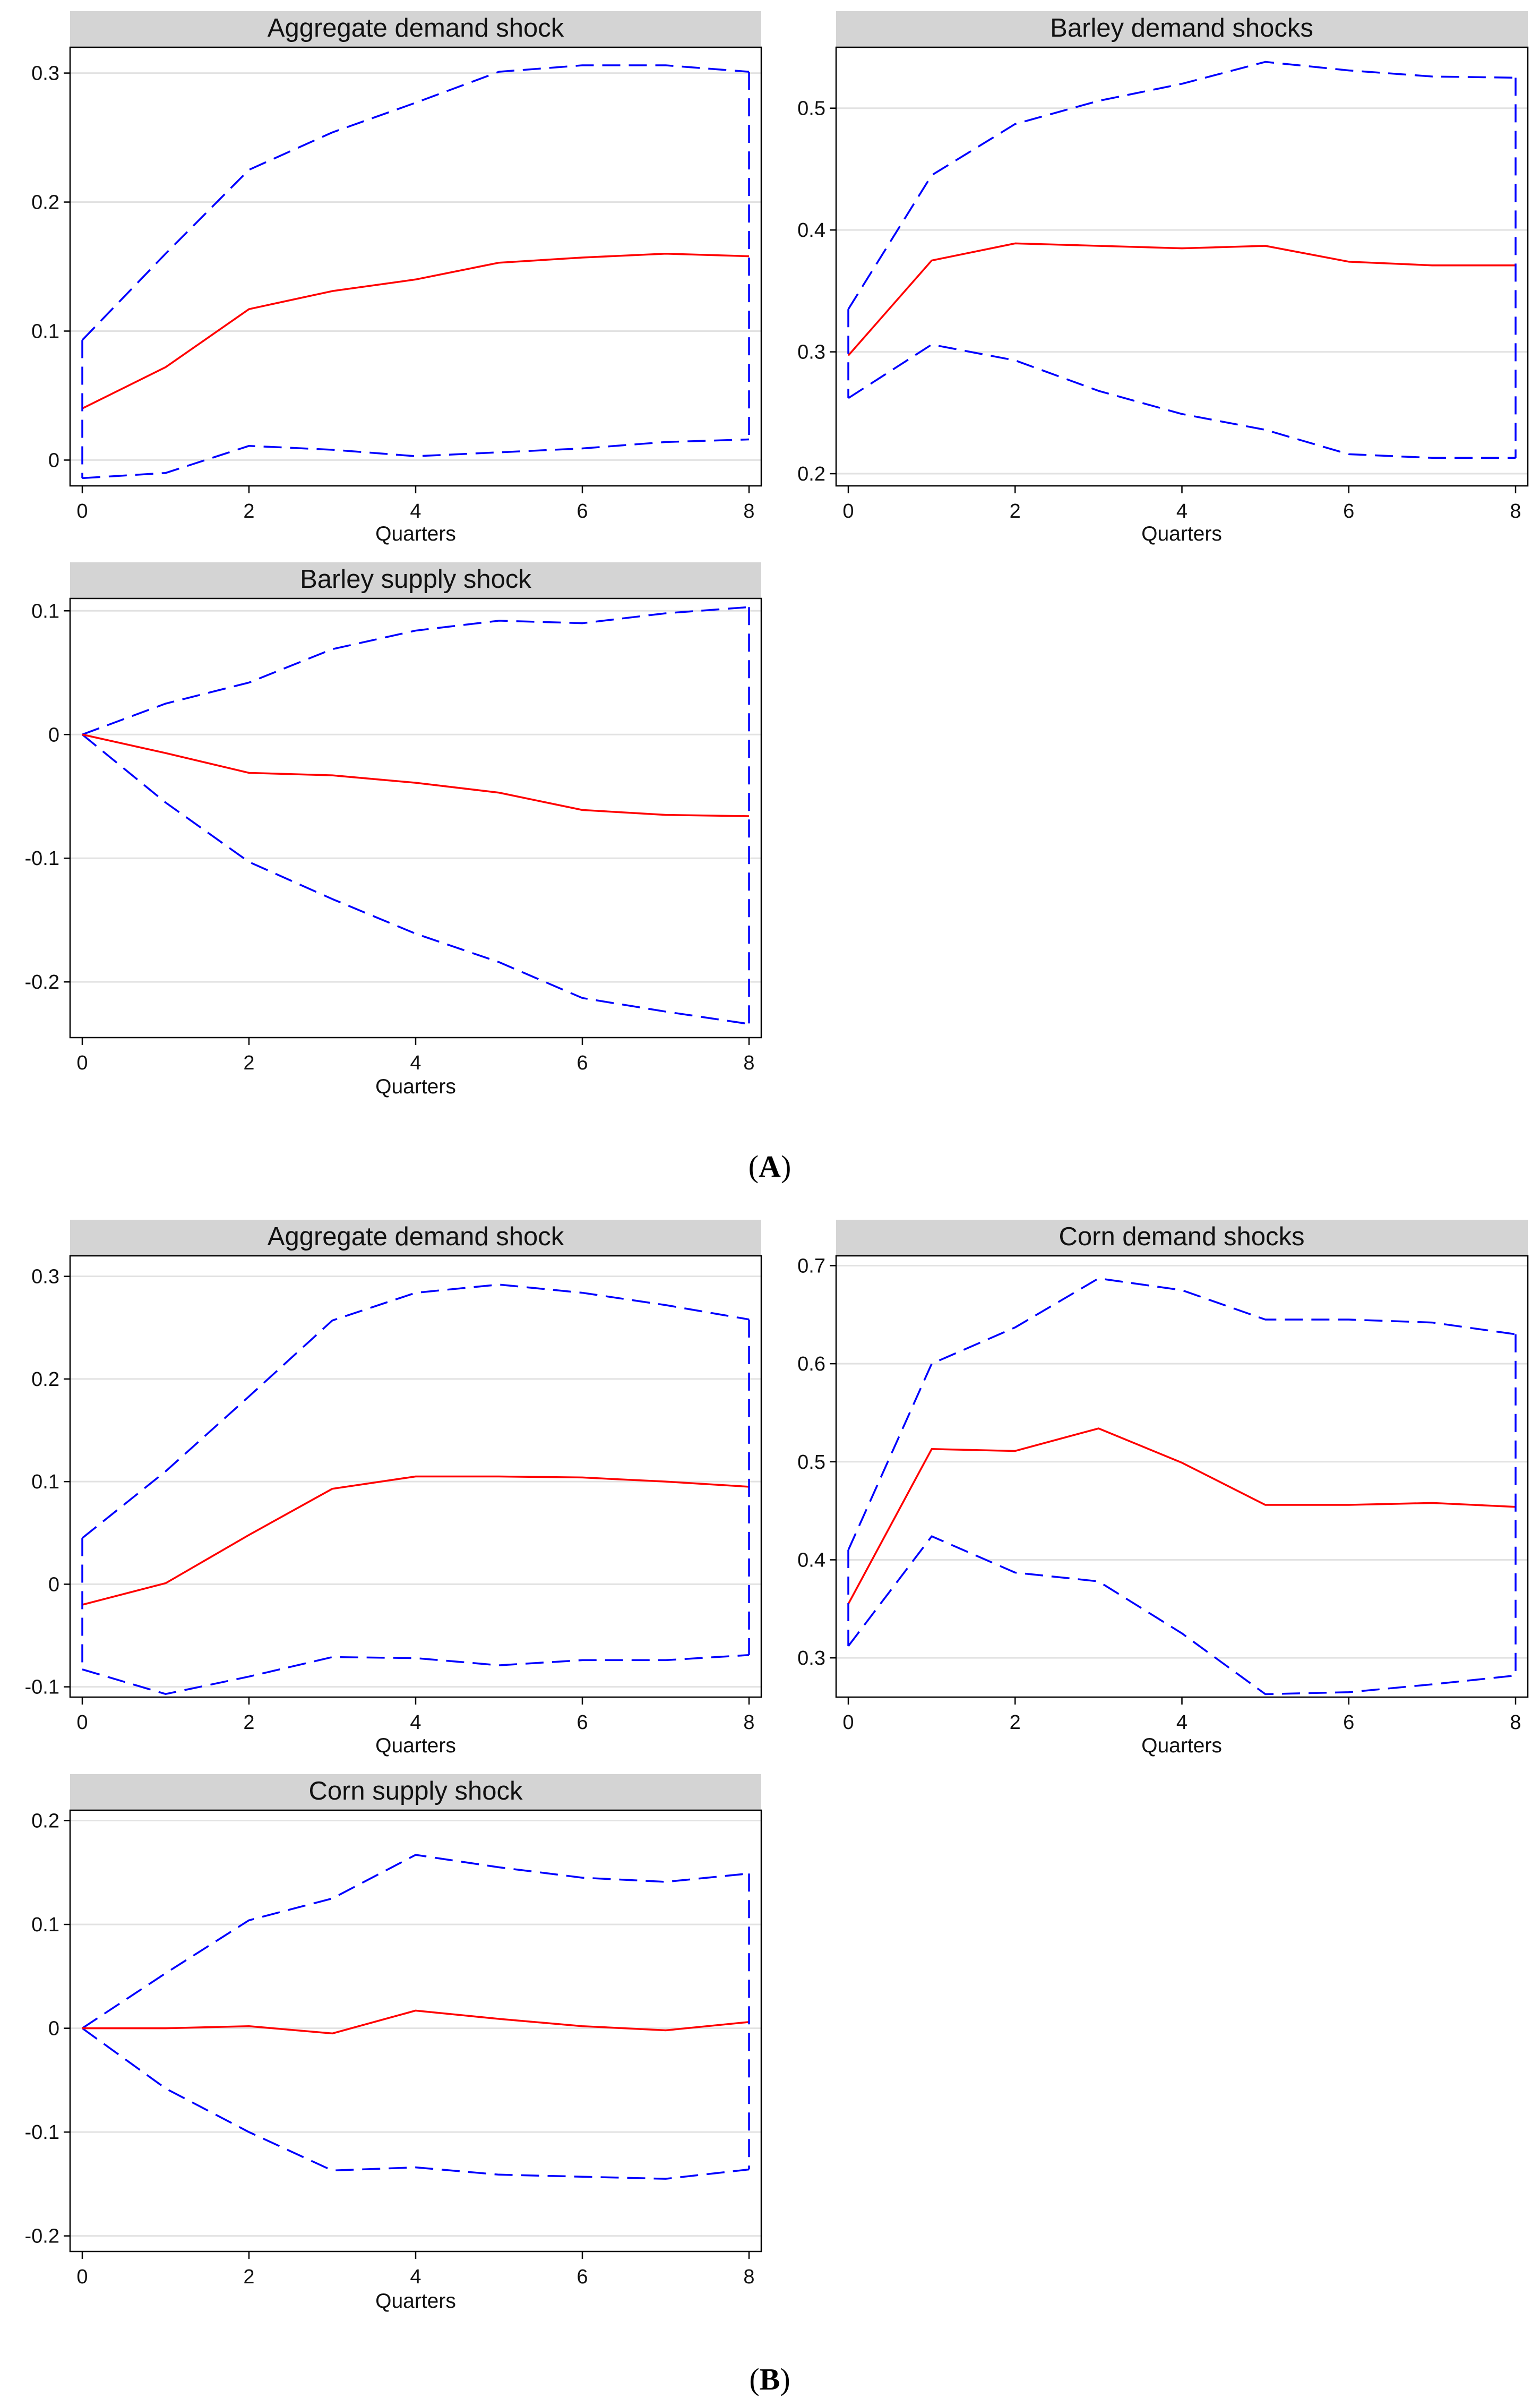 The height and width of the screenshot is (2406, 1540). Describe the element at coordinates (45, 1379) in the screenshot. I see `y-tick-label-3: 0.2` at that location.